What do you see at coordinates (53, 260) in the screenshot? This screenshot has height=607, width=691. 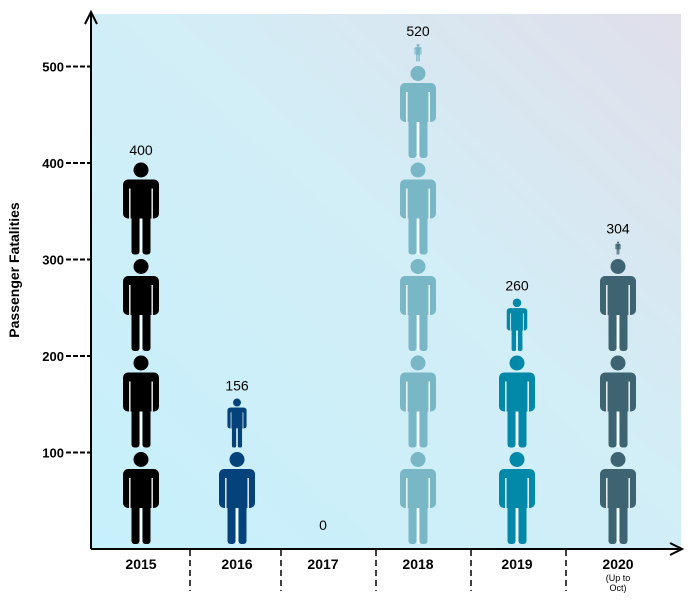 I see `y-tick-label-300: 300` at bounding box center [53, 260].